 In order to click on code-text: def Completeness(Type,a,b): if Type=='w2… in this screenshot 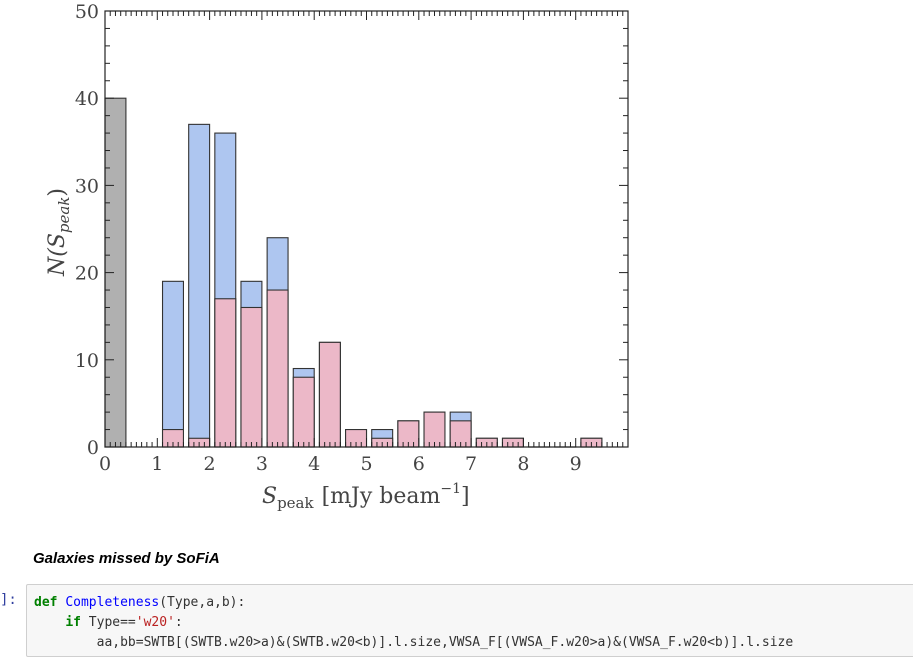, I will do `click(470, 619)`.